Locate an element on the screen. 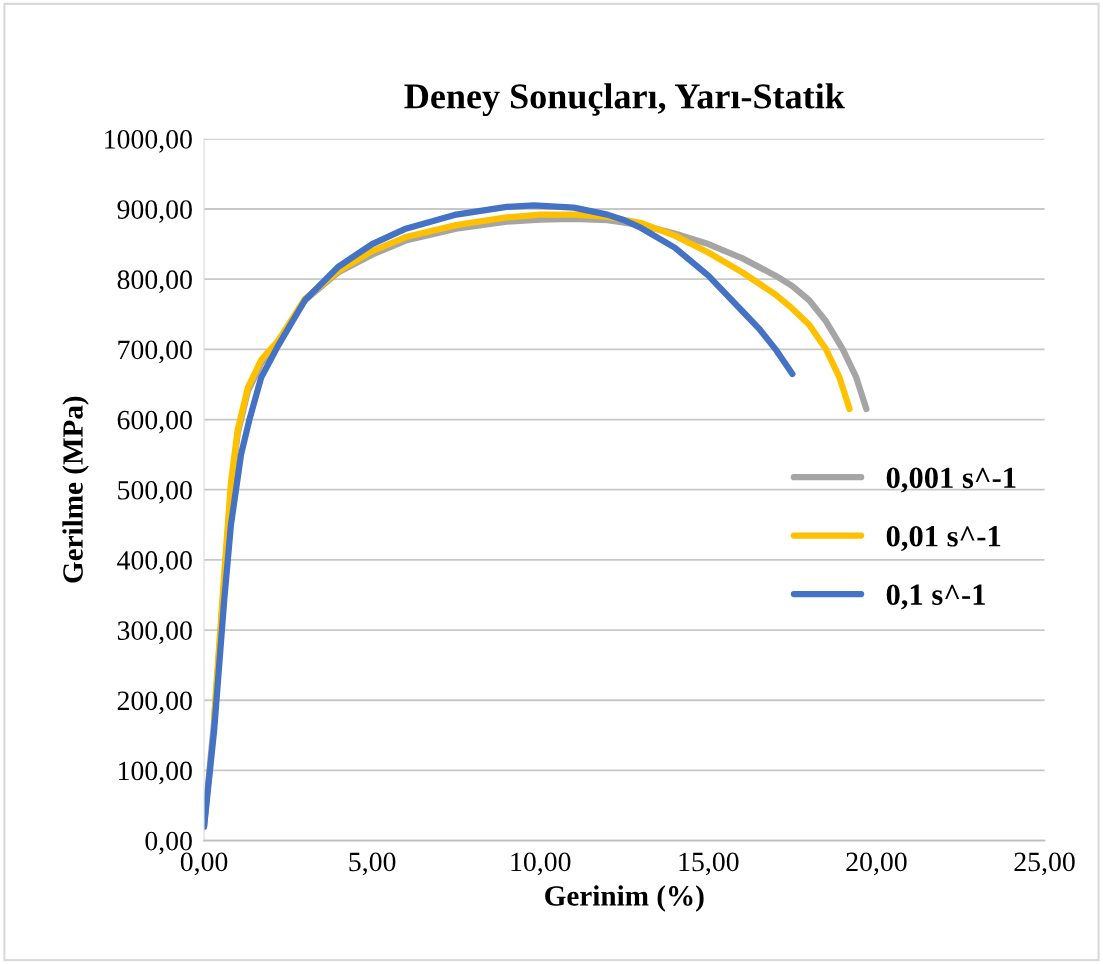 This screenshot has width=1103, height=964. y-tick-label: 100,00 is located at coordinates (155, 773).